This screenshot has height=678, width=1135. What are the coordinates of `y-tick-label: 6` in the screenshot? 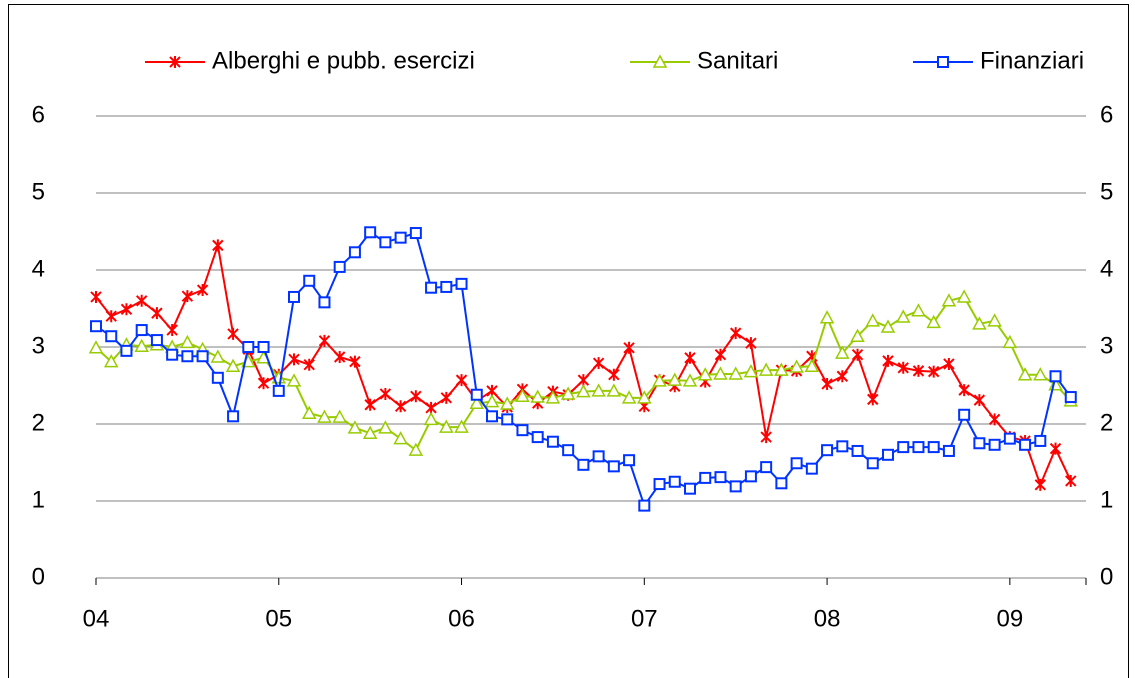 It's located at (38, 114).